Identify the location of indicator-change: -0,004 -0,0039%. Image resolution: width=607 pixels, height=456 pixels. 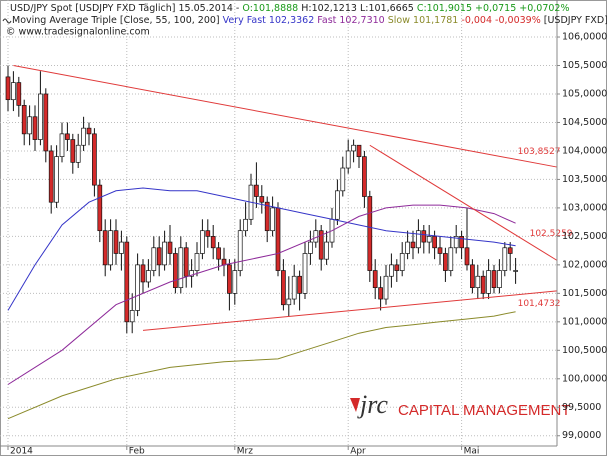
(500, 20).